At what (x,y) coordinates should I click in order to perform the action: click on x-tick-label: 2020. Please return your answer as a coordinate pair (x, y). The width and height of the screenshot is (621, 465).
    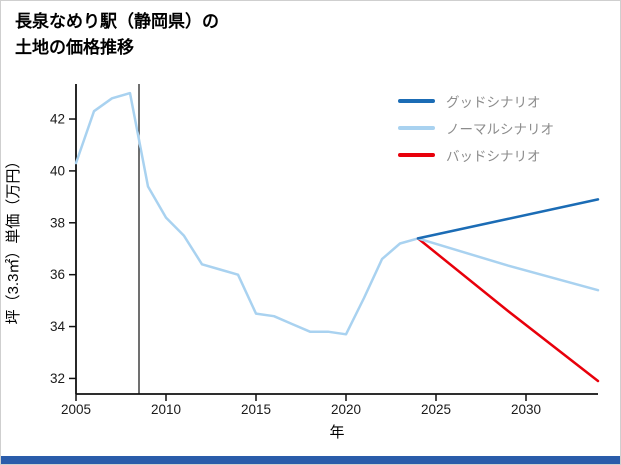
    Looking at the image, I should click on (346, 409).